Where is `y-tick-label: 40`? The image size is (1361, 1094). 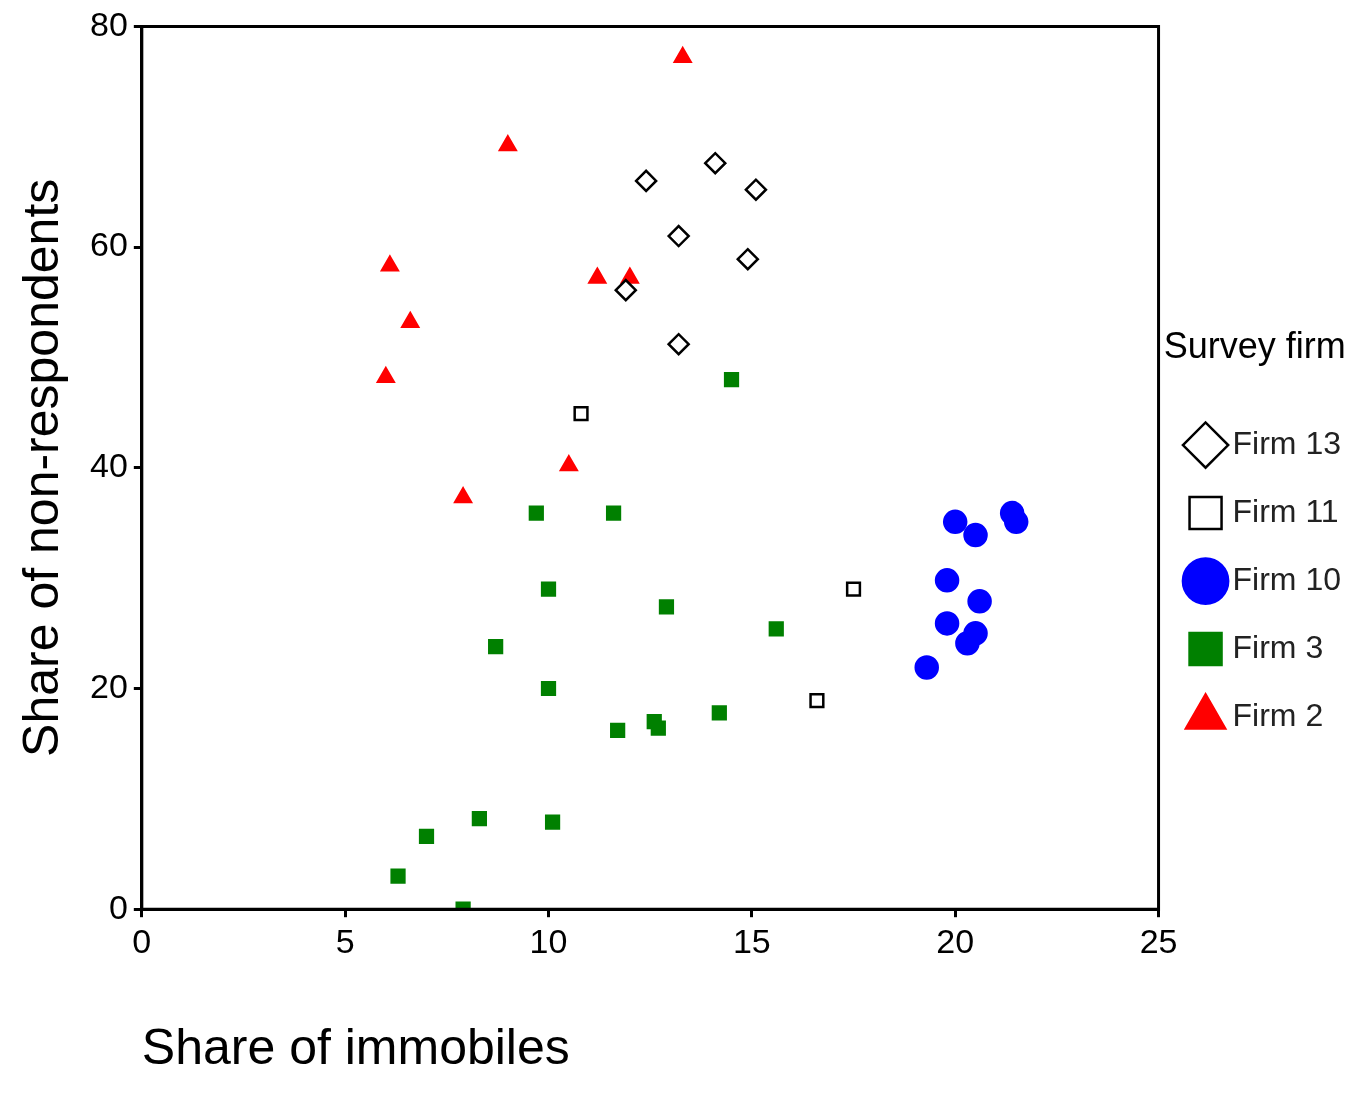 y-tick-label: 40 is located at coordinates (108, 465).